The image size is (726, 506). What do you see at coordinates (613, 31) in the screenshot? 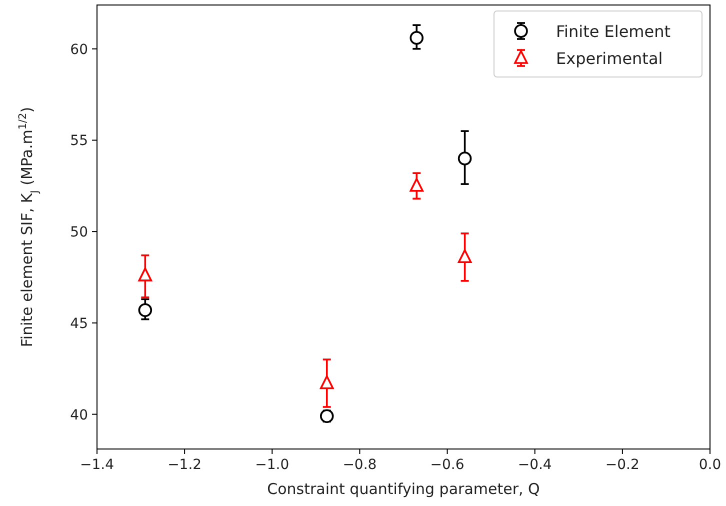
I see `legend-label: Finite Element` at bounding box center [613, 31].